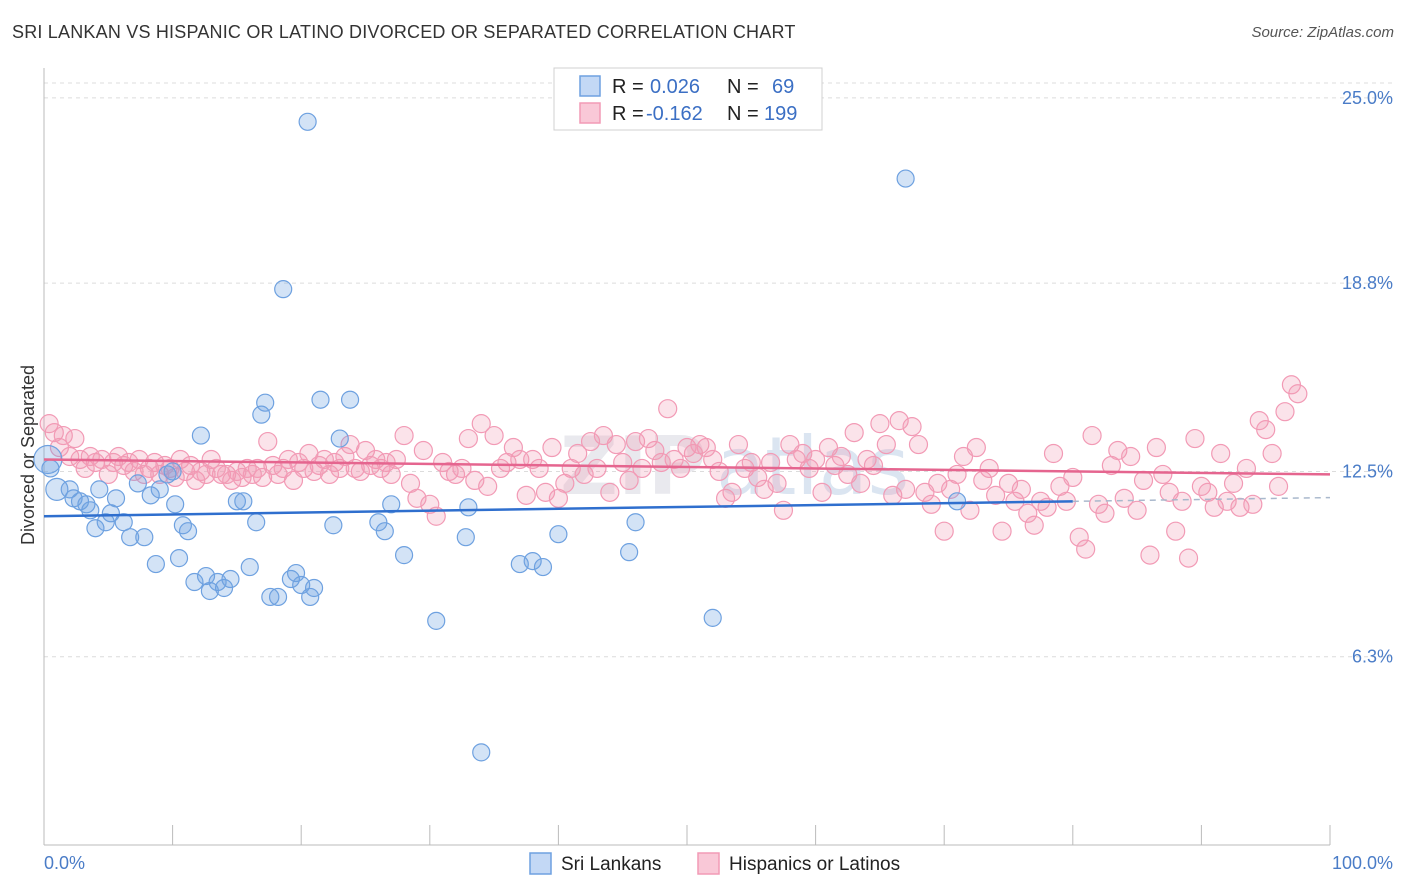  What do you see at coordinates (675, 87) in the screenshot?
I see `legend-r-value-1: 0.026` at bounding box center [675, 87].